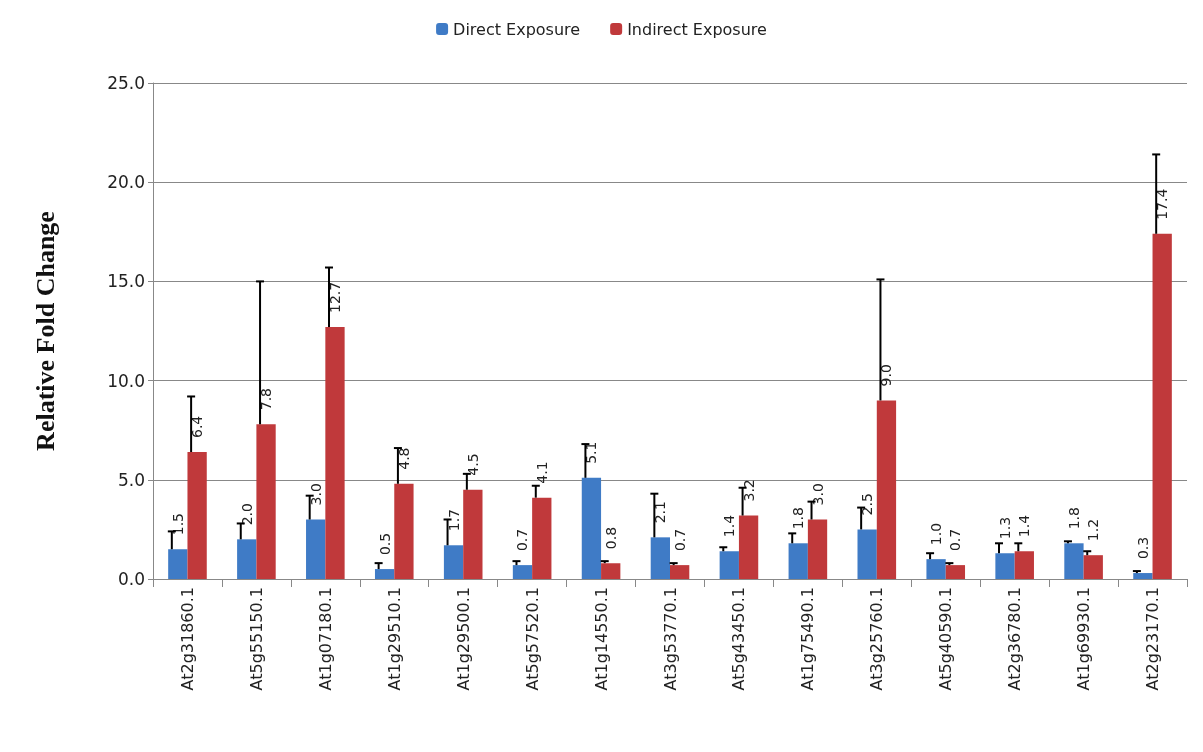 The height and width of the screenshot is (752, 1203). Describe the element at coordinates (886, 375) in the screenshot. I see `data-label: 9.0` at that location.